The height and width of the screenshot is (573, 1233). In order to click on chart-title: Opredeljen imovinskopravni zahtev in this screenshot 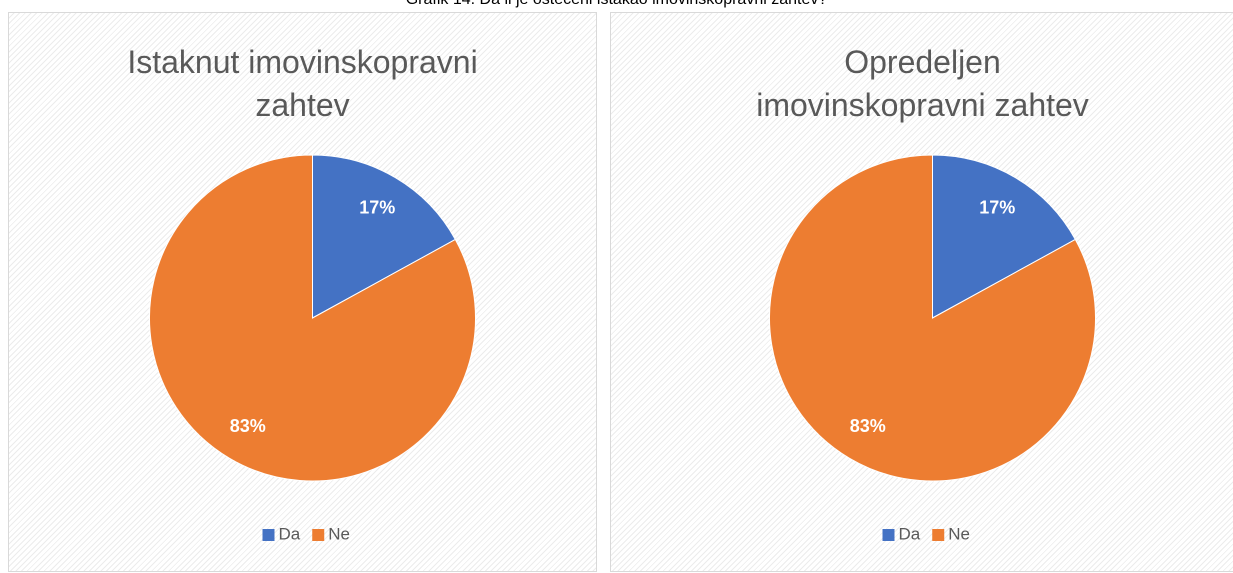, I will do `click(922, 84)`.